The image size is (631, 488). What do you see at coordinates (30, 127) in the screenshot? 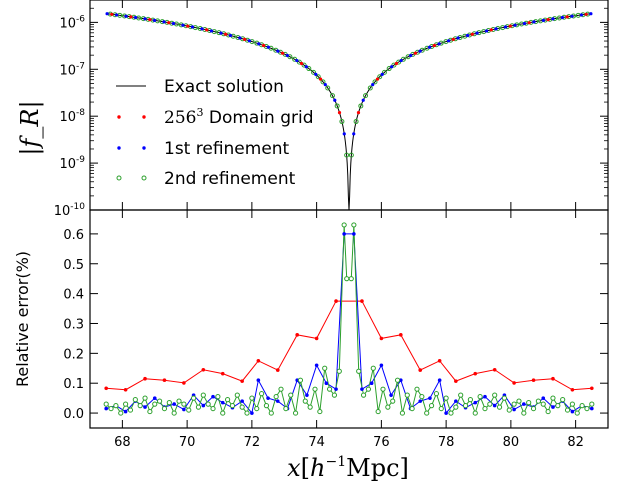
I see `svg-text: |f_R|` at bounding box center [30, 127].